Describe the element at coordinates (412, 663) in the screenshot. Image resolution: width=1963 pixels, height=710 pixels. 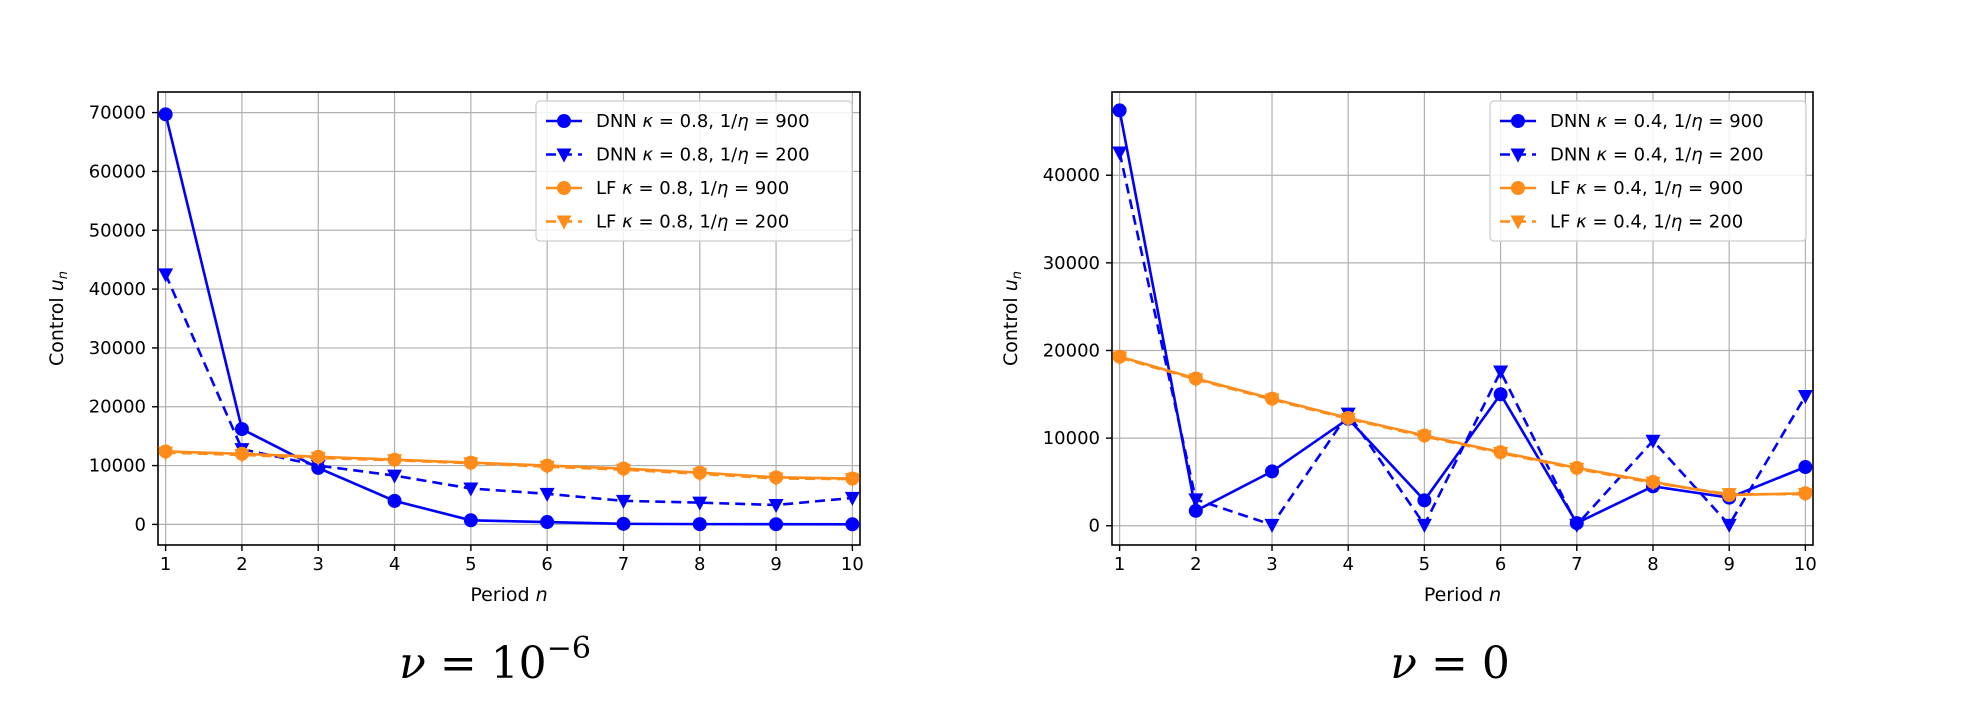
I see `caption-lhs: ν` at that location.